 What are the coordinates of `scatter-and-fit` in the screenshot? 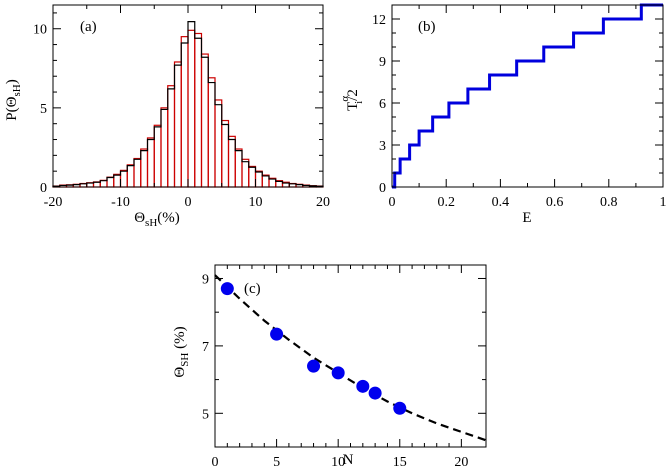 It's located at (350, 358).